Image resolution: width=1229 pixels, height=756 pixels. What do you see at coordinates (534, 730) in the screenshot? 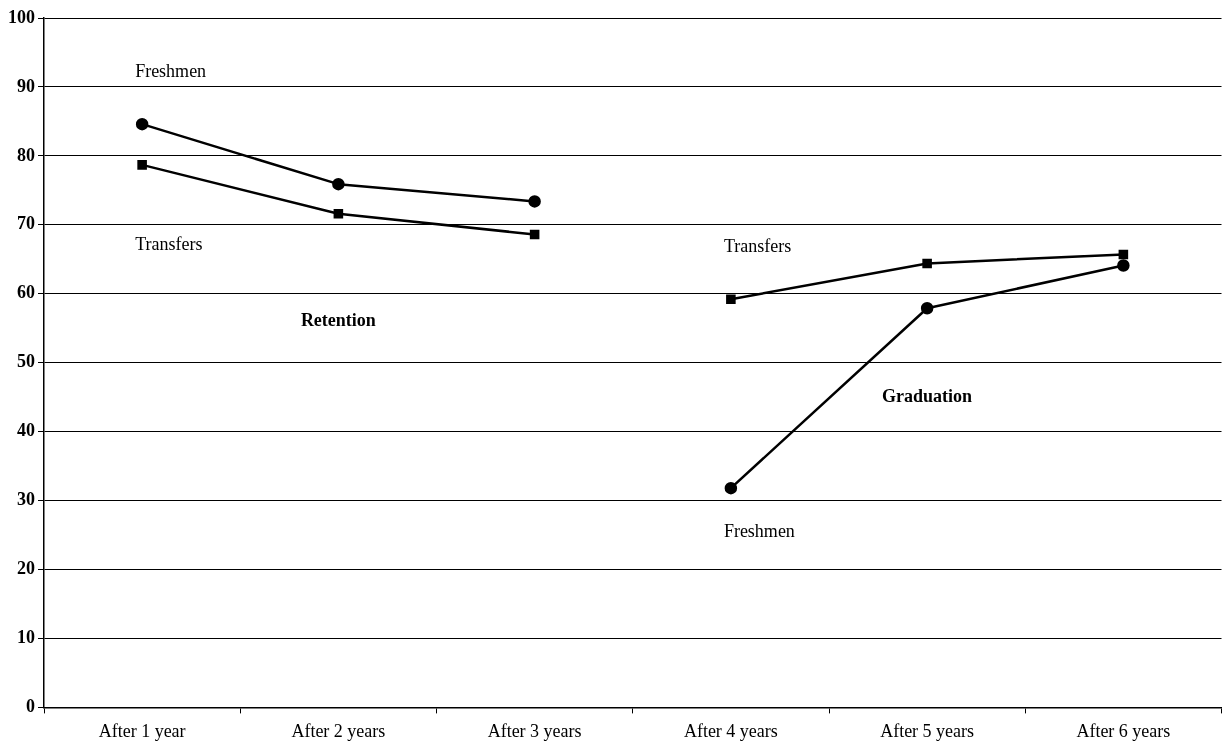
I see `x-tick-label: After 3 years` at bounding box center [534, 730].